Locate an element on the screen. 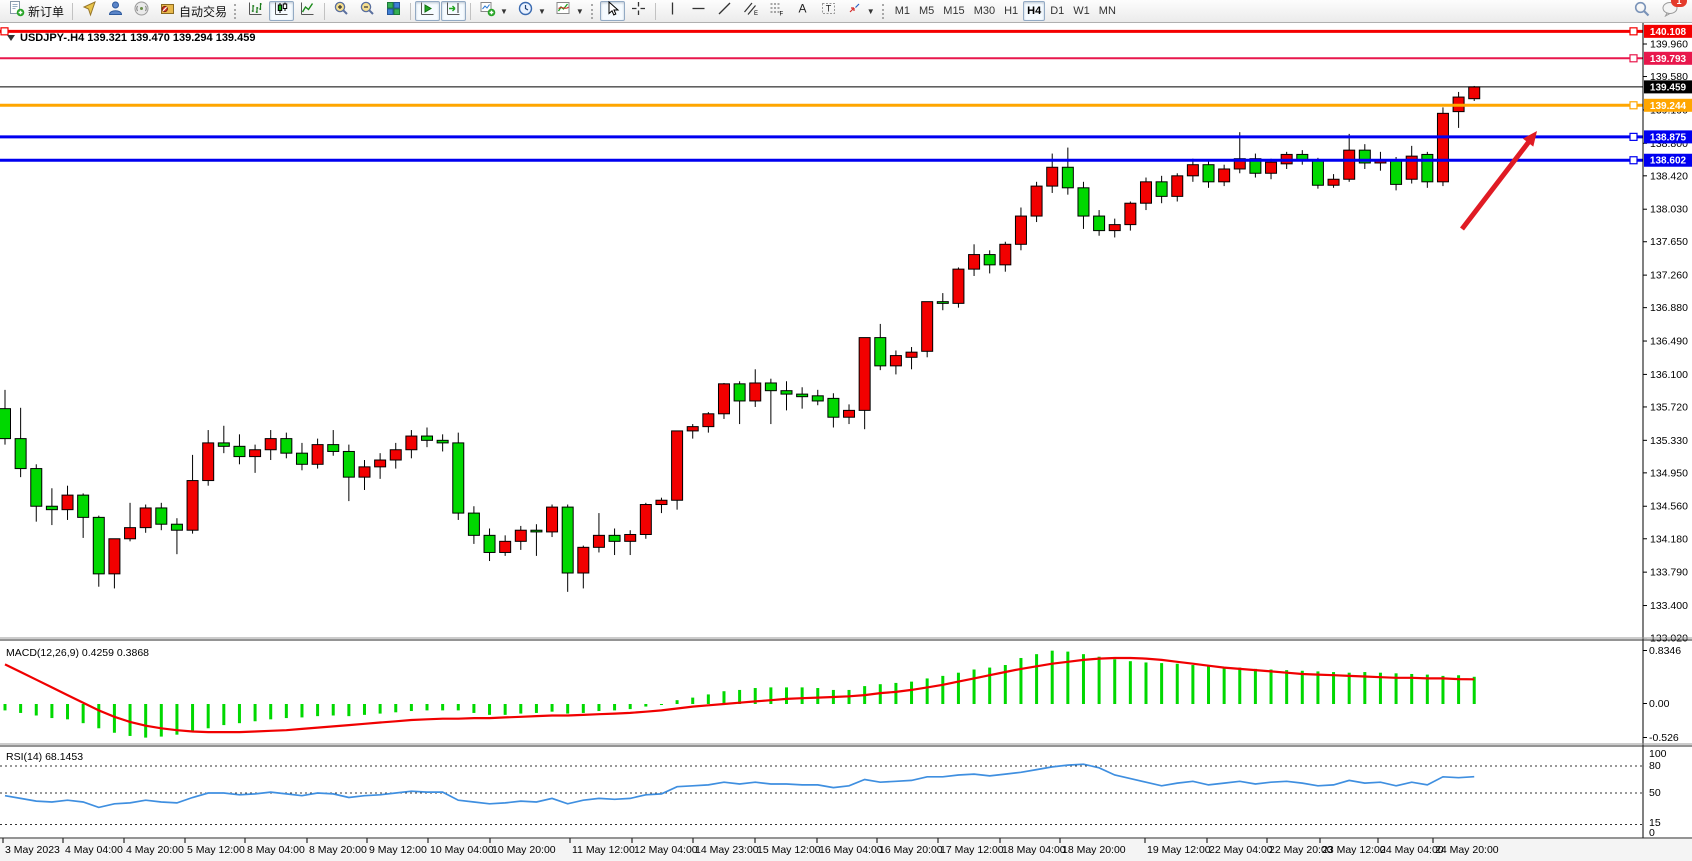  price-tick-label: 134.950 is located at coordinates (1669, 473).